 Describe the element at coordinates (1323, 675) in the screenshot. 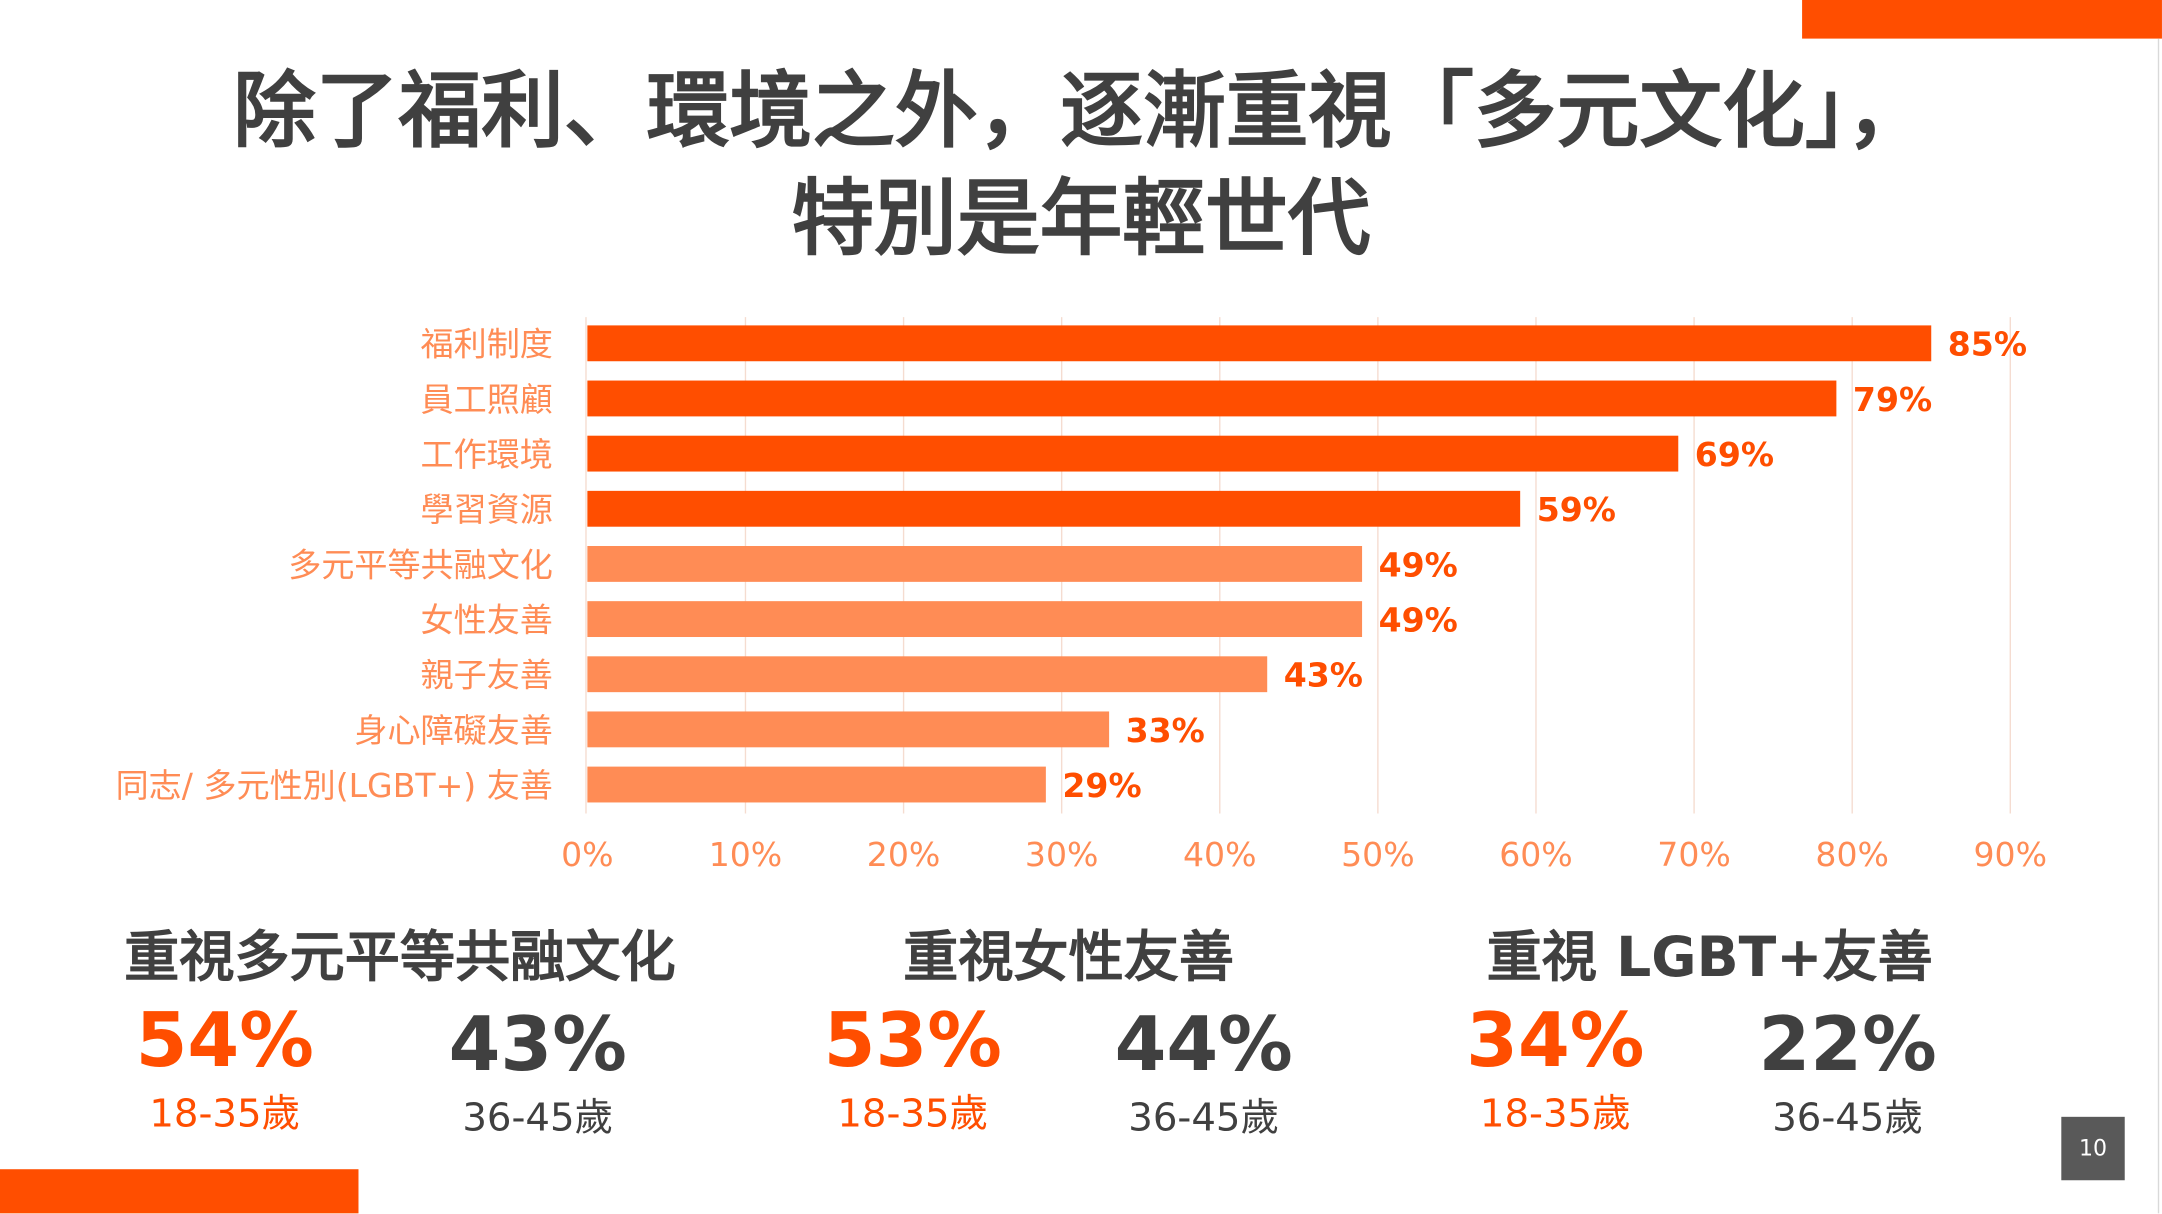

I see `value-label: 43%` at that location.